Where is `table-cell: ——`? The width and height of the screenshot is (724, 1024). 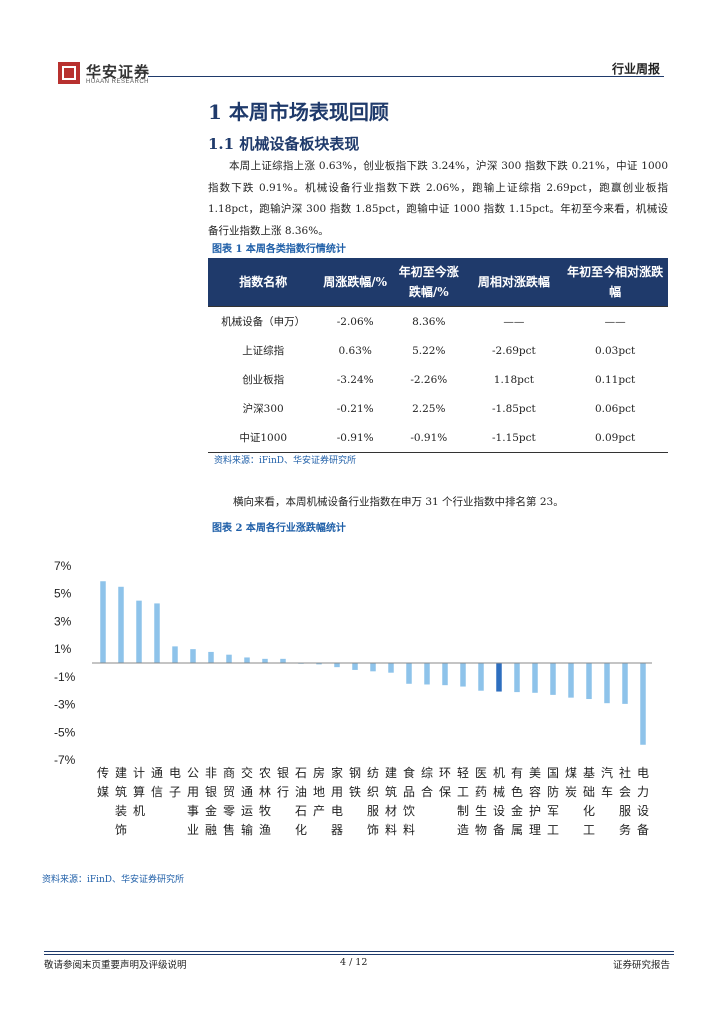
table-cell: —— is located at coordinates (615, 321).